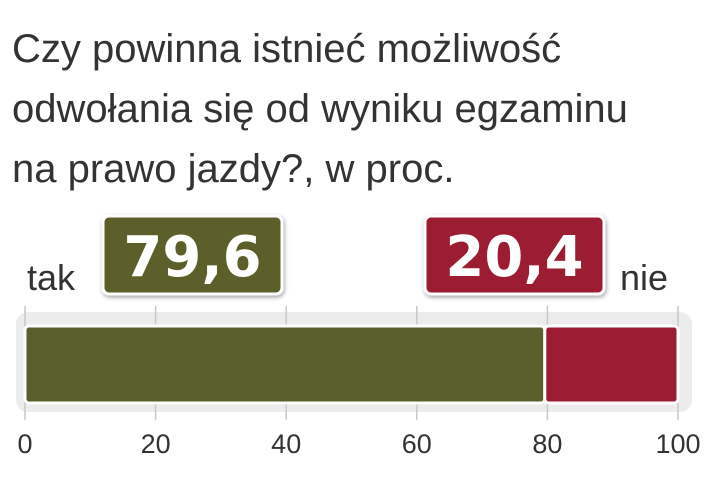  Describe the element at coordinates (417, 444) in the screenshot. I see `x-tick-label: 60` at that location.